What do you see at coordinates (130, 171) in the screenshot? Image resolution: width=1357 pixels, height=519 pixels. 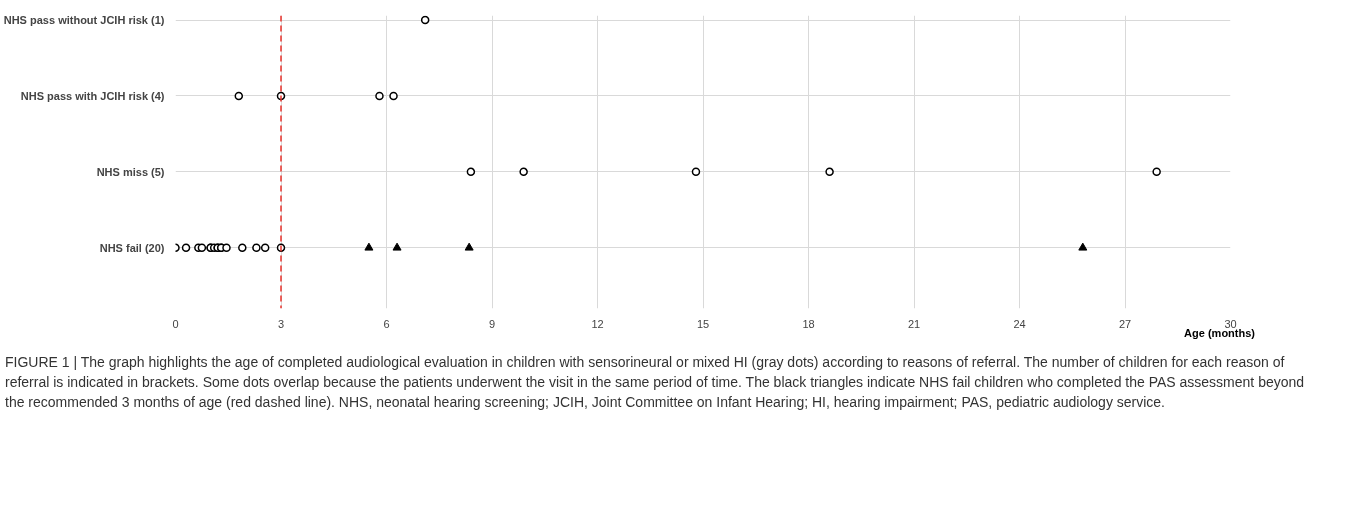 I see `y-tick-label: NHS miss (5)` at bounding box center [130, 171].